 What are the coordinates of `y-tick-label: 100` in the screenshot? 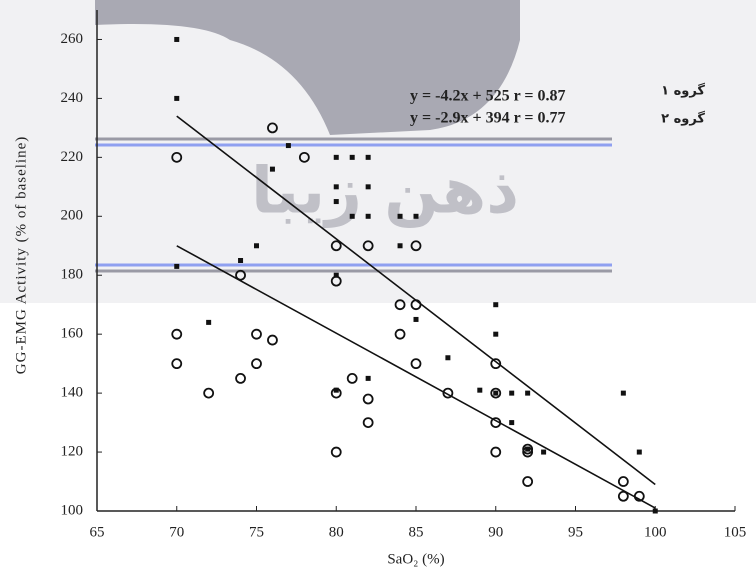 It's located at (72, 510).